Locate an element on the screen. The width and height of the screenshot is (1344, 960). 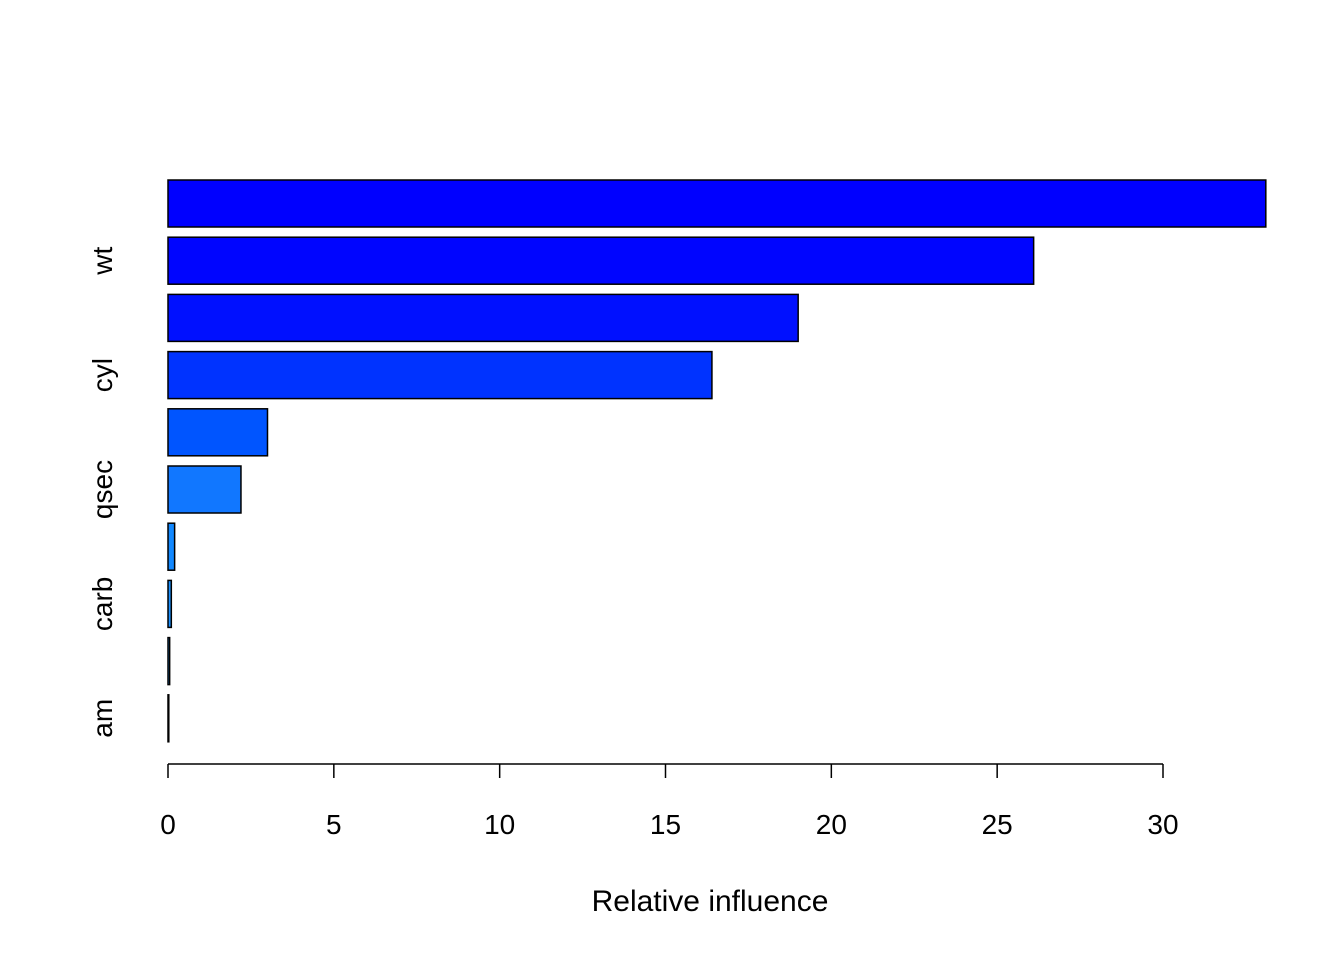
category-labels-group: wt cyl qsec carb am is located at coordinates (102, 491).